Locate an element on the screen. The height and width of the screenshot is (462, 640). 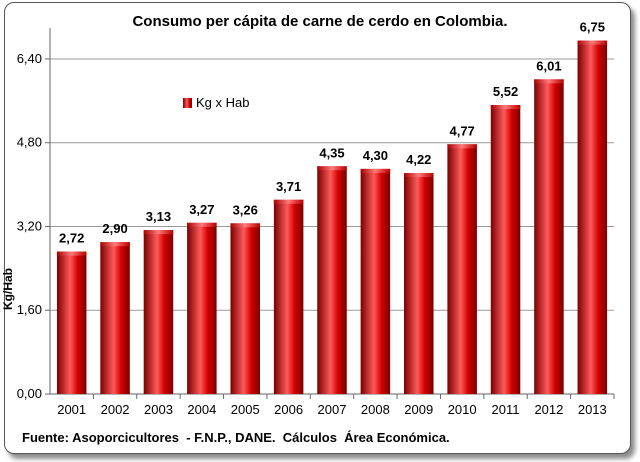
x-tick-label-2011: 2011 is located at coordinates (506, 409).